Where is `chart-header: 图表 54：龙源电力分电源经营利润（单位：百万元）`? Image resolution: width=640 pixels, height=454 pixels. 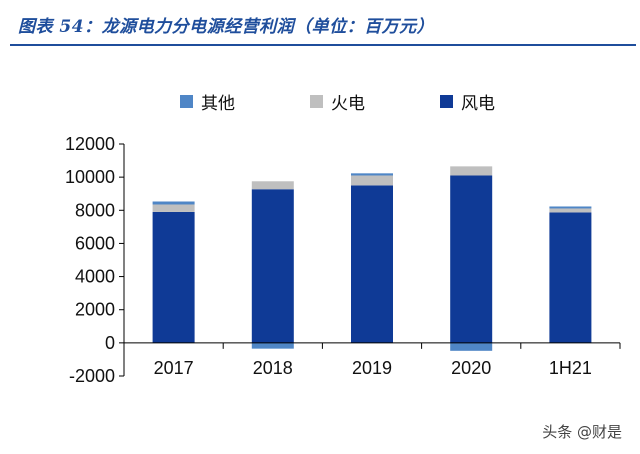
chart-header: 图表 54：龙源电力分电源经营利润（单位：百万元） is located at coordinates (320, 23).